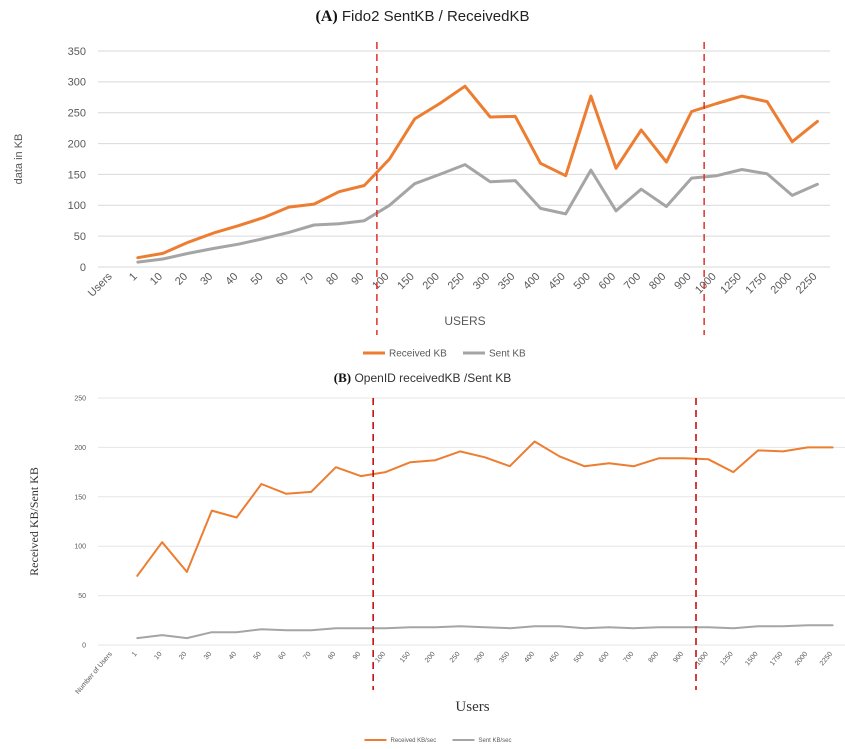 The height and width of the screenshot is (749, 845). What do you see at coordinates (751, 659) in the screenshot?
I see `chart-b-x-tick-label: 1500` at bounding box center [751, 659].